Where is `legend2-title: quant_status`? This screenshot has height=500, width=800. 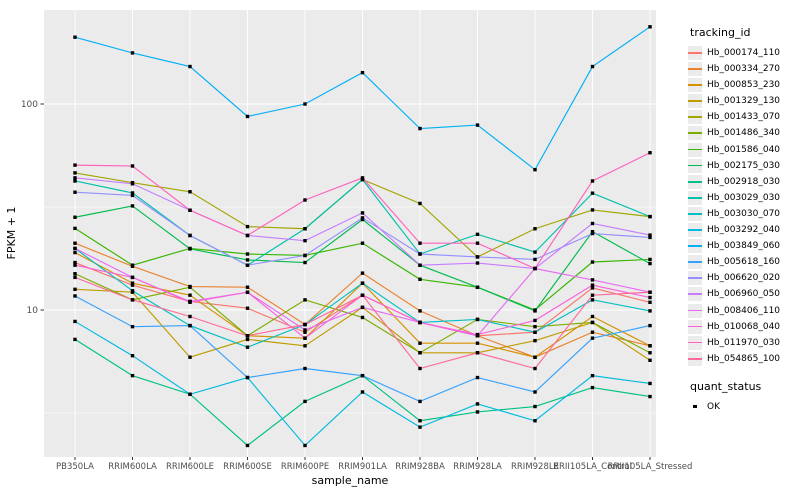
legend2-title: quant_status is located at coordinates (726, 386).